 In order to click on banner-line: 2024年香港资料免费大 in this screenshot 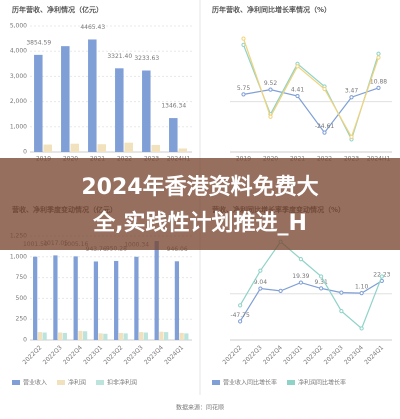, I will do `click(199, 187)`.